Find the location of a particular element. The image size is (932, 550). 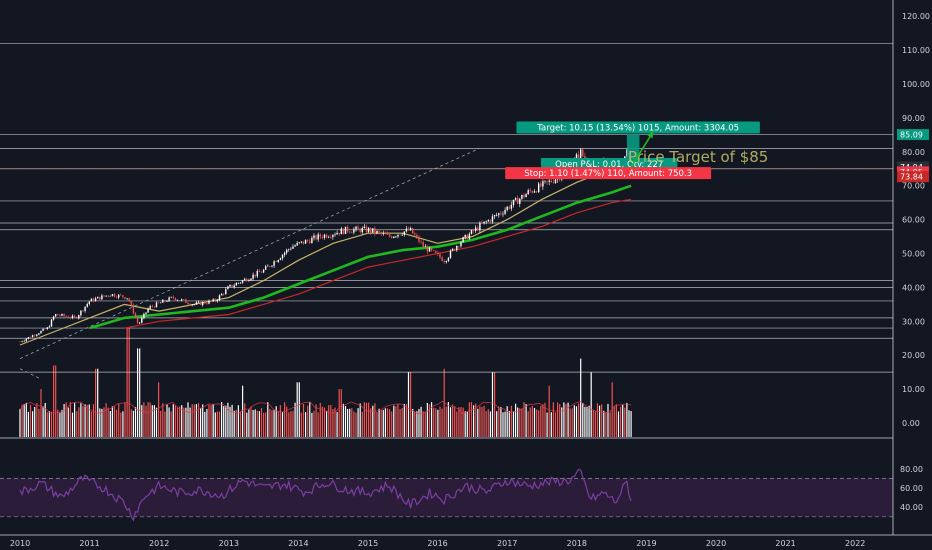

rsi-axis: 80.00 60.00 40.00 is located at coordinates (911, 488).